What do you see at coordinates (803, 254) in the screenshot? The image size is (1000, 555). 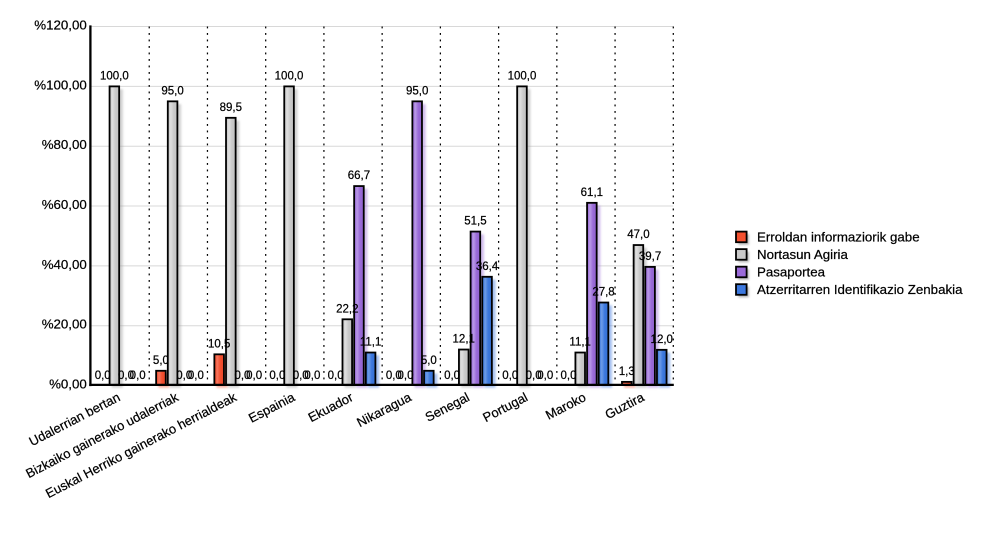 I see `svg-text: Nortasun Agiria` at bounding box center [803, 254].